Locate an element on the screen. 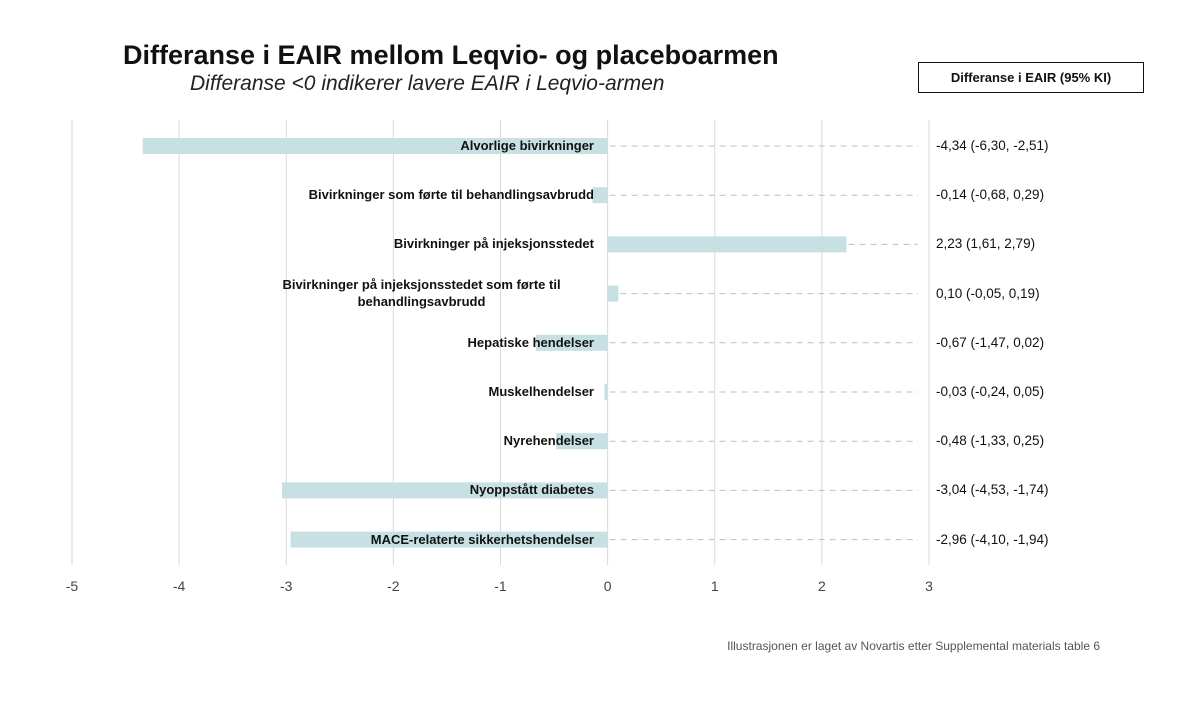 The height and width of the screenshot is (703, 1200). value-label: 2,23 (1,61, 2,79) is located at coordinates (986, 244).